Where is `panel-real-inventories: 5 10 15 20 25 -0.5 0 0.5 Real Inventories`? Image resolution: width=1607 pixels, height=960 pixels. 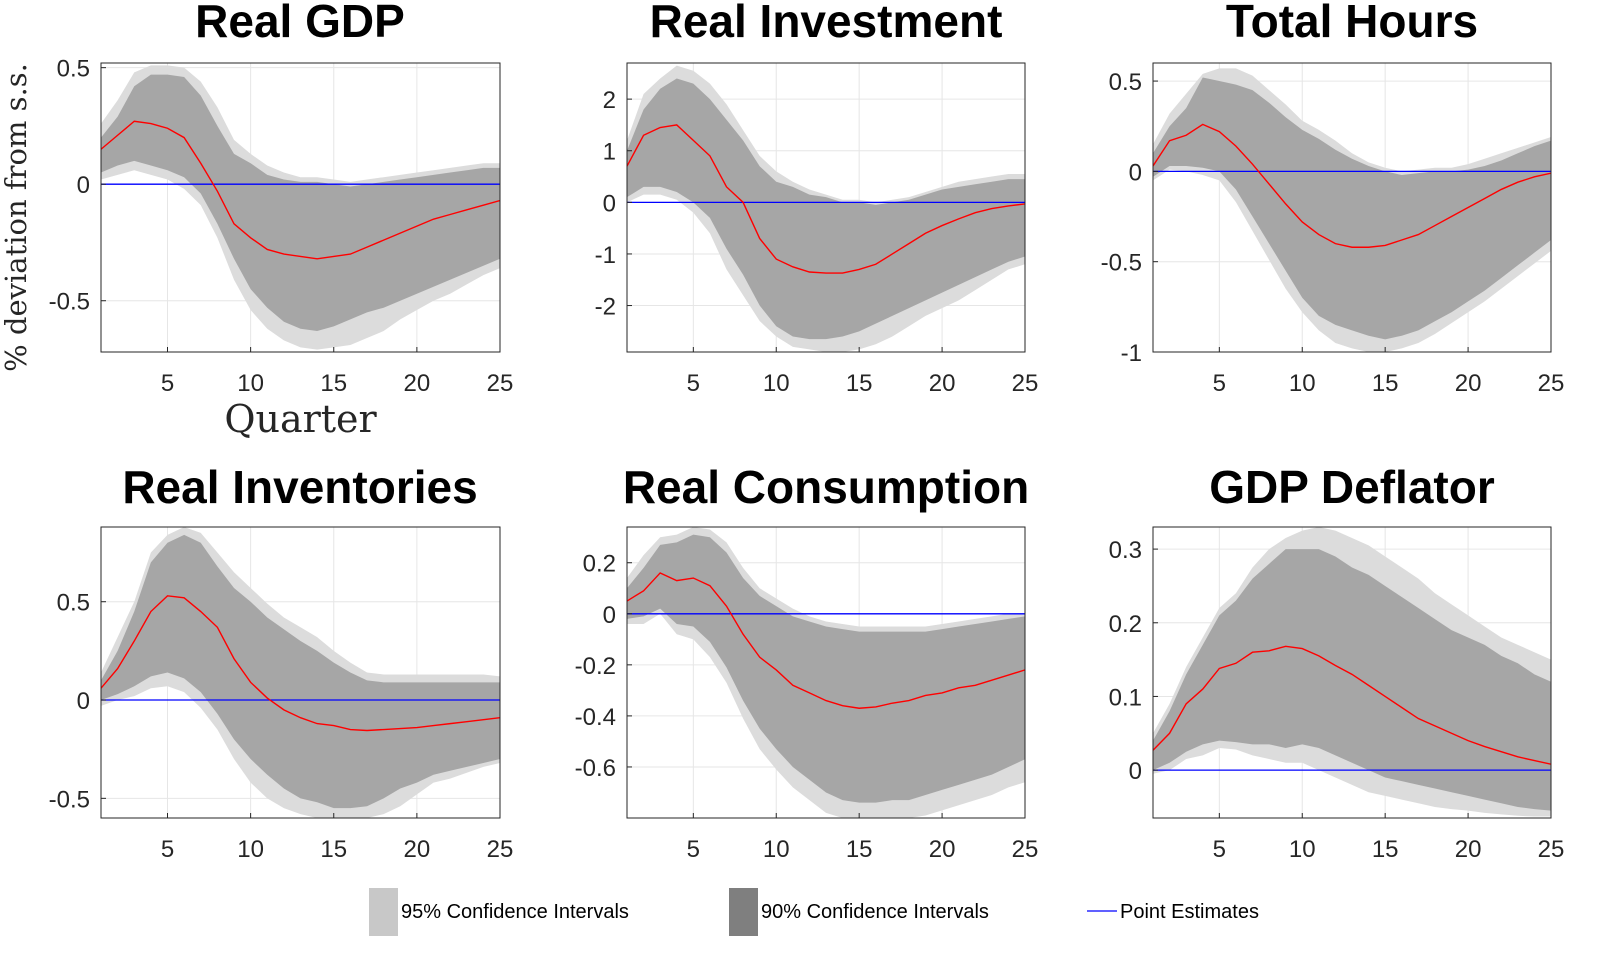 panel-real-inventories: 5 10 15 20 25 -0.5 0 0.5 Real Inventories is located at coordinates (281, 662).